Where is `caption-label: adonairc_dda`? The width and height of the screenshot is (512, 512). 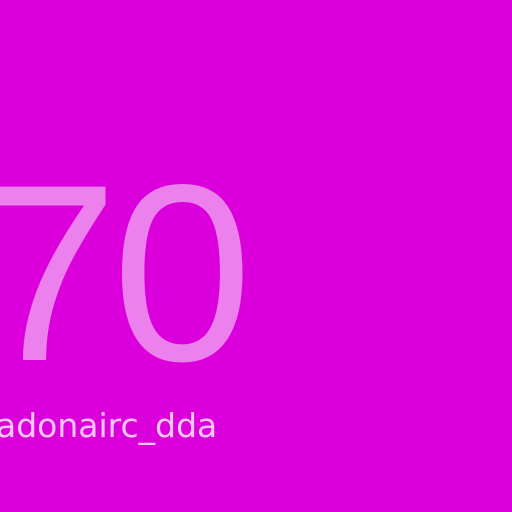
caption-label: adonairc_dda is located at coordinates (109, 425).